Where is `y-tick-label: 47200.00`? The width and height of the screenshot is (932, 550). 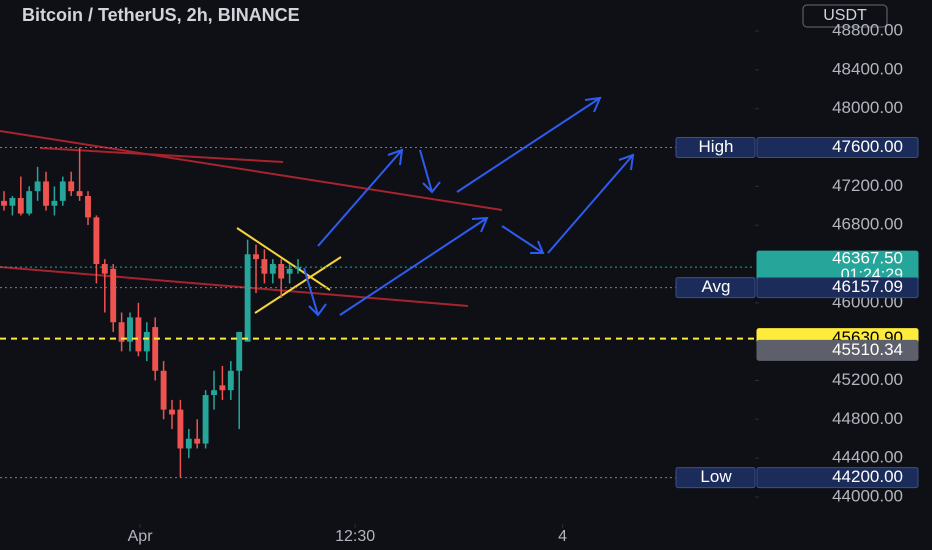
y-tick-label: 47200.00 is located at coordinates (867, 185).